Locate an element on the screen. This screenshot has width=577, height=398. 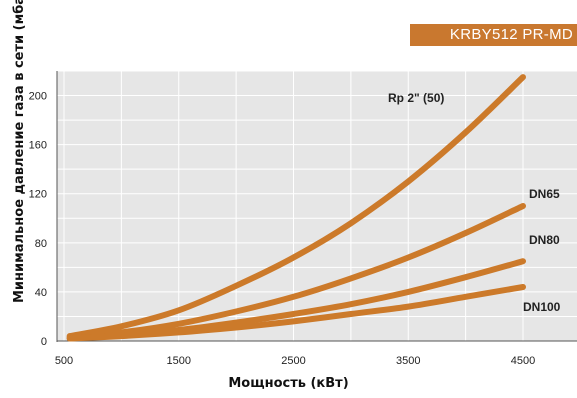
x-tick-label: 500 is located at coordinates (64, 361).